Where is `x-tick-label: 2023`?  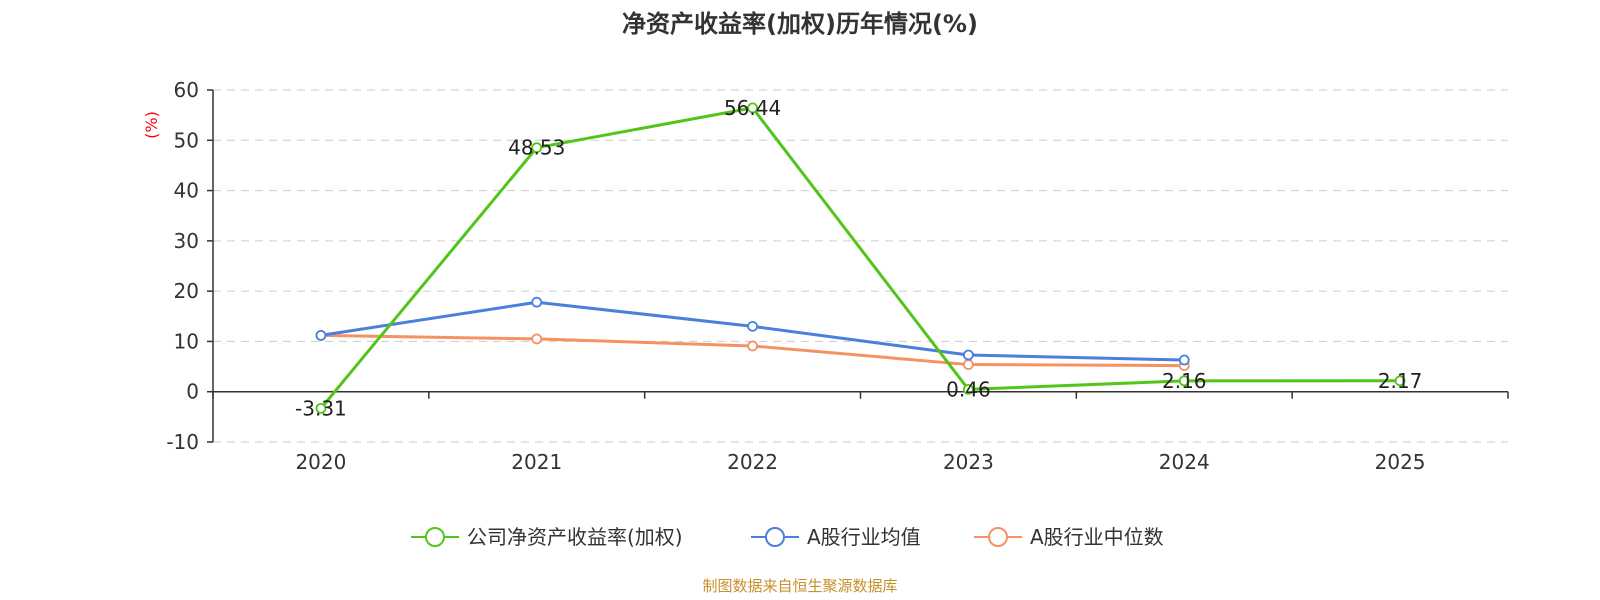
x-tick-label: 2023 is located at coordinates (968, 462).